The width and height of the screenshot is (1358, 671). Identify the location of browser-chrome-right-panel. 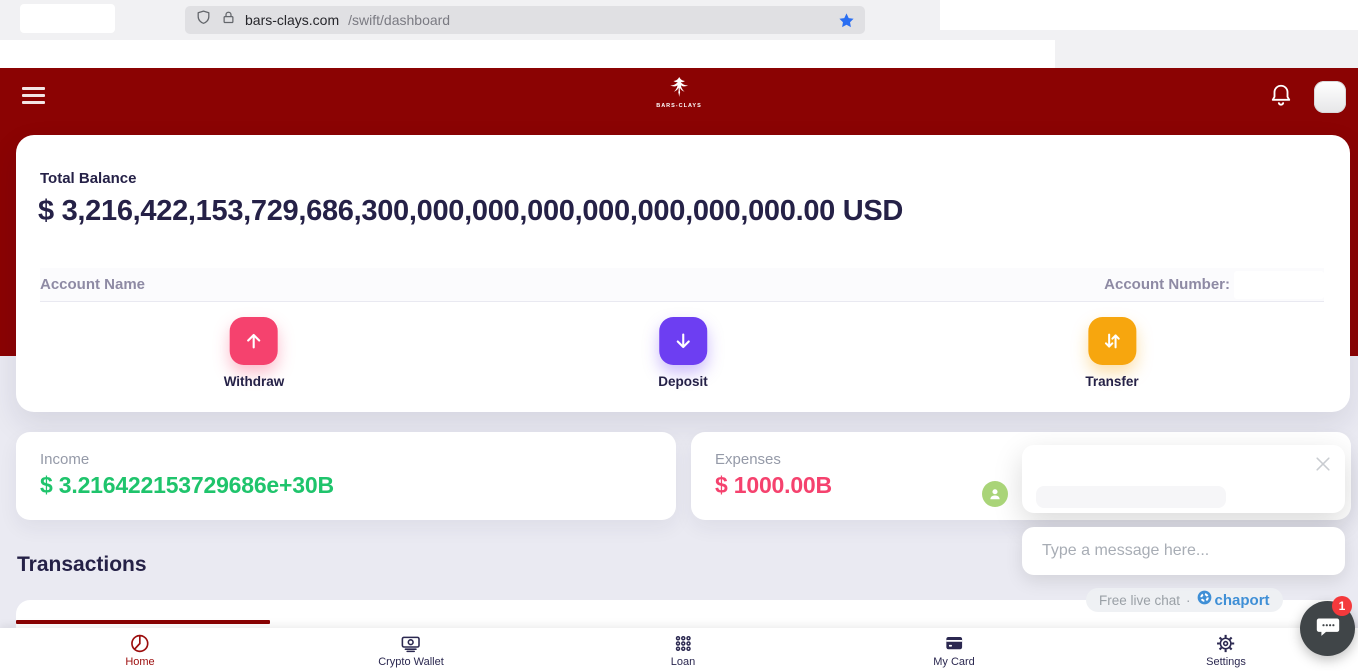
(1149, 15).